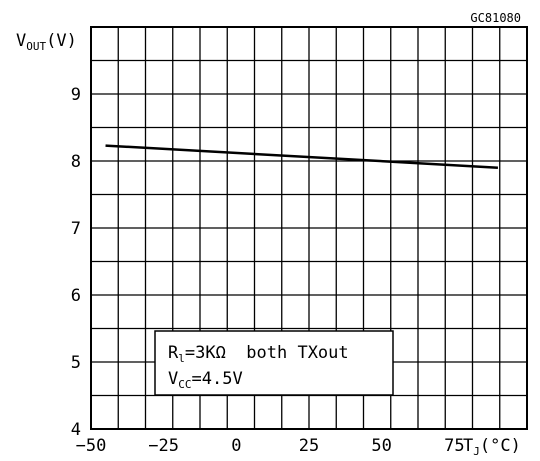 The image size is (540, 461). What do you see at coordinates (61, 41) in the screenshot?
I see `y-axis-unit: (V)` at bounding box center [61, 41].